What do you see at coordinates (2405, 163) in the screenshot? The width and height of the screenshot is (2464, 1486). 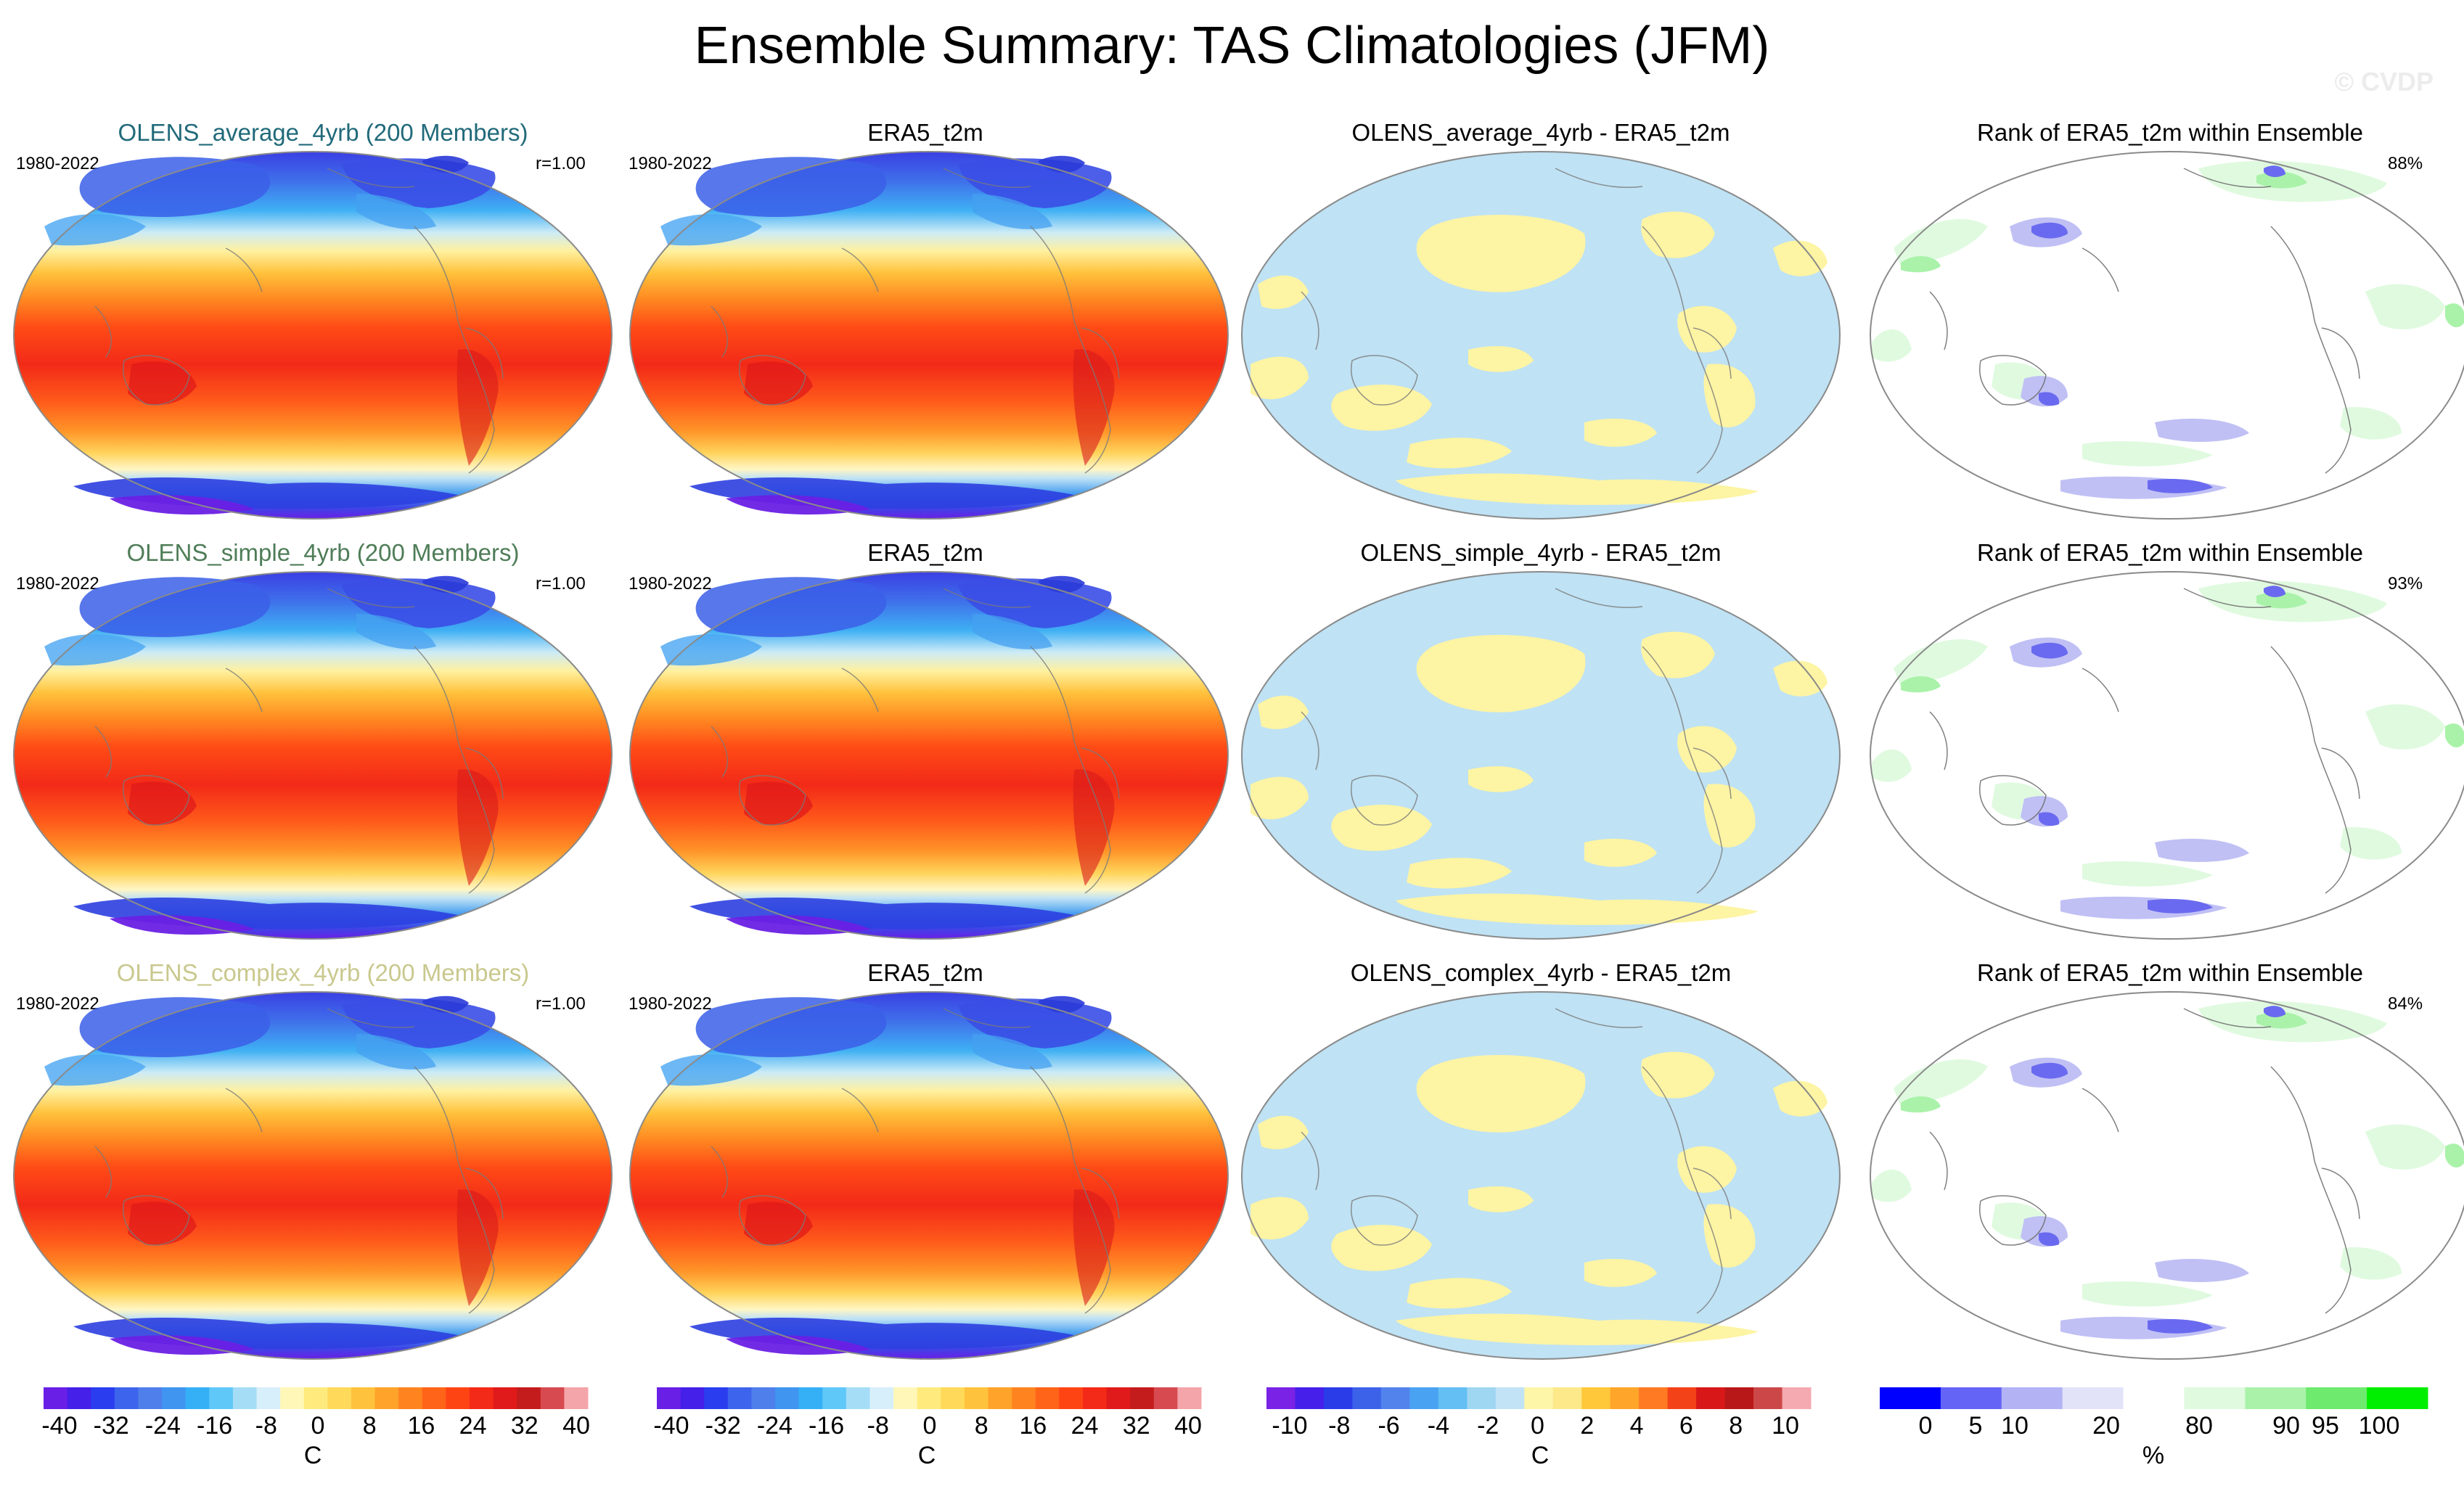 I see `rank-percent: 88%` at bounding box center [2405, 163].